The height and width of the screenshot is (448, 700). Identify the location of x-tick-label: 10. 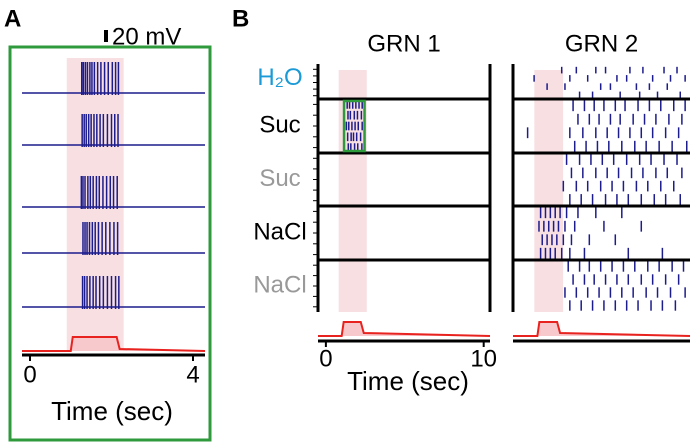
(483, 358).